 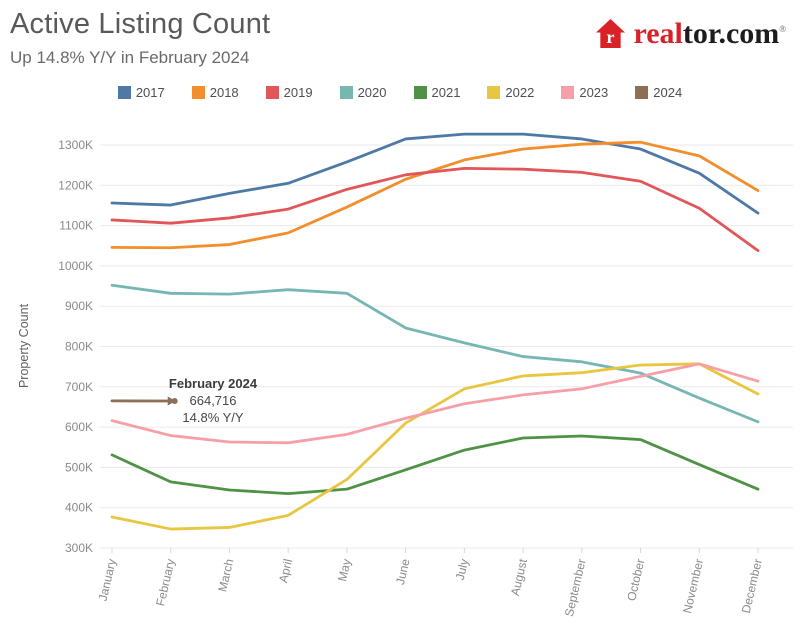 I want to click on series-line-2018, so click(x=435, y=195).